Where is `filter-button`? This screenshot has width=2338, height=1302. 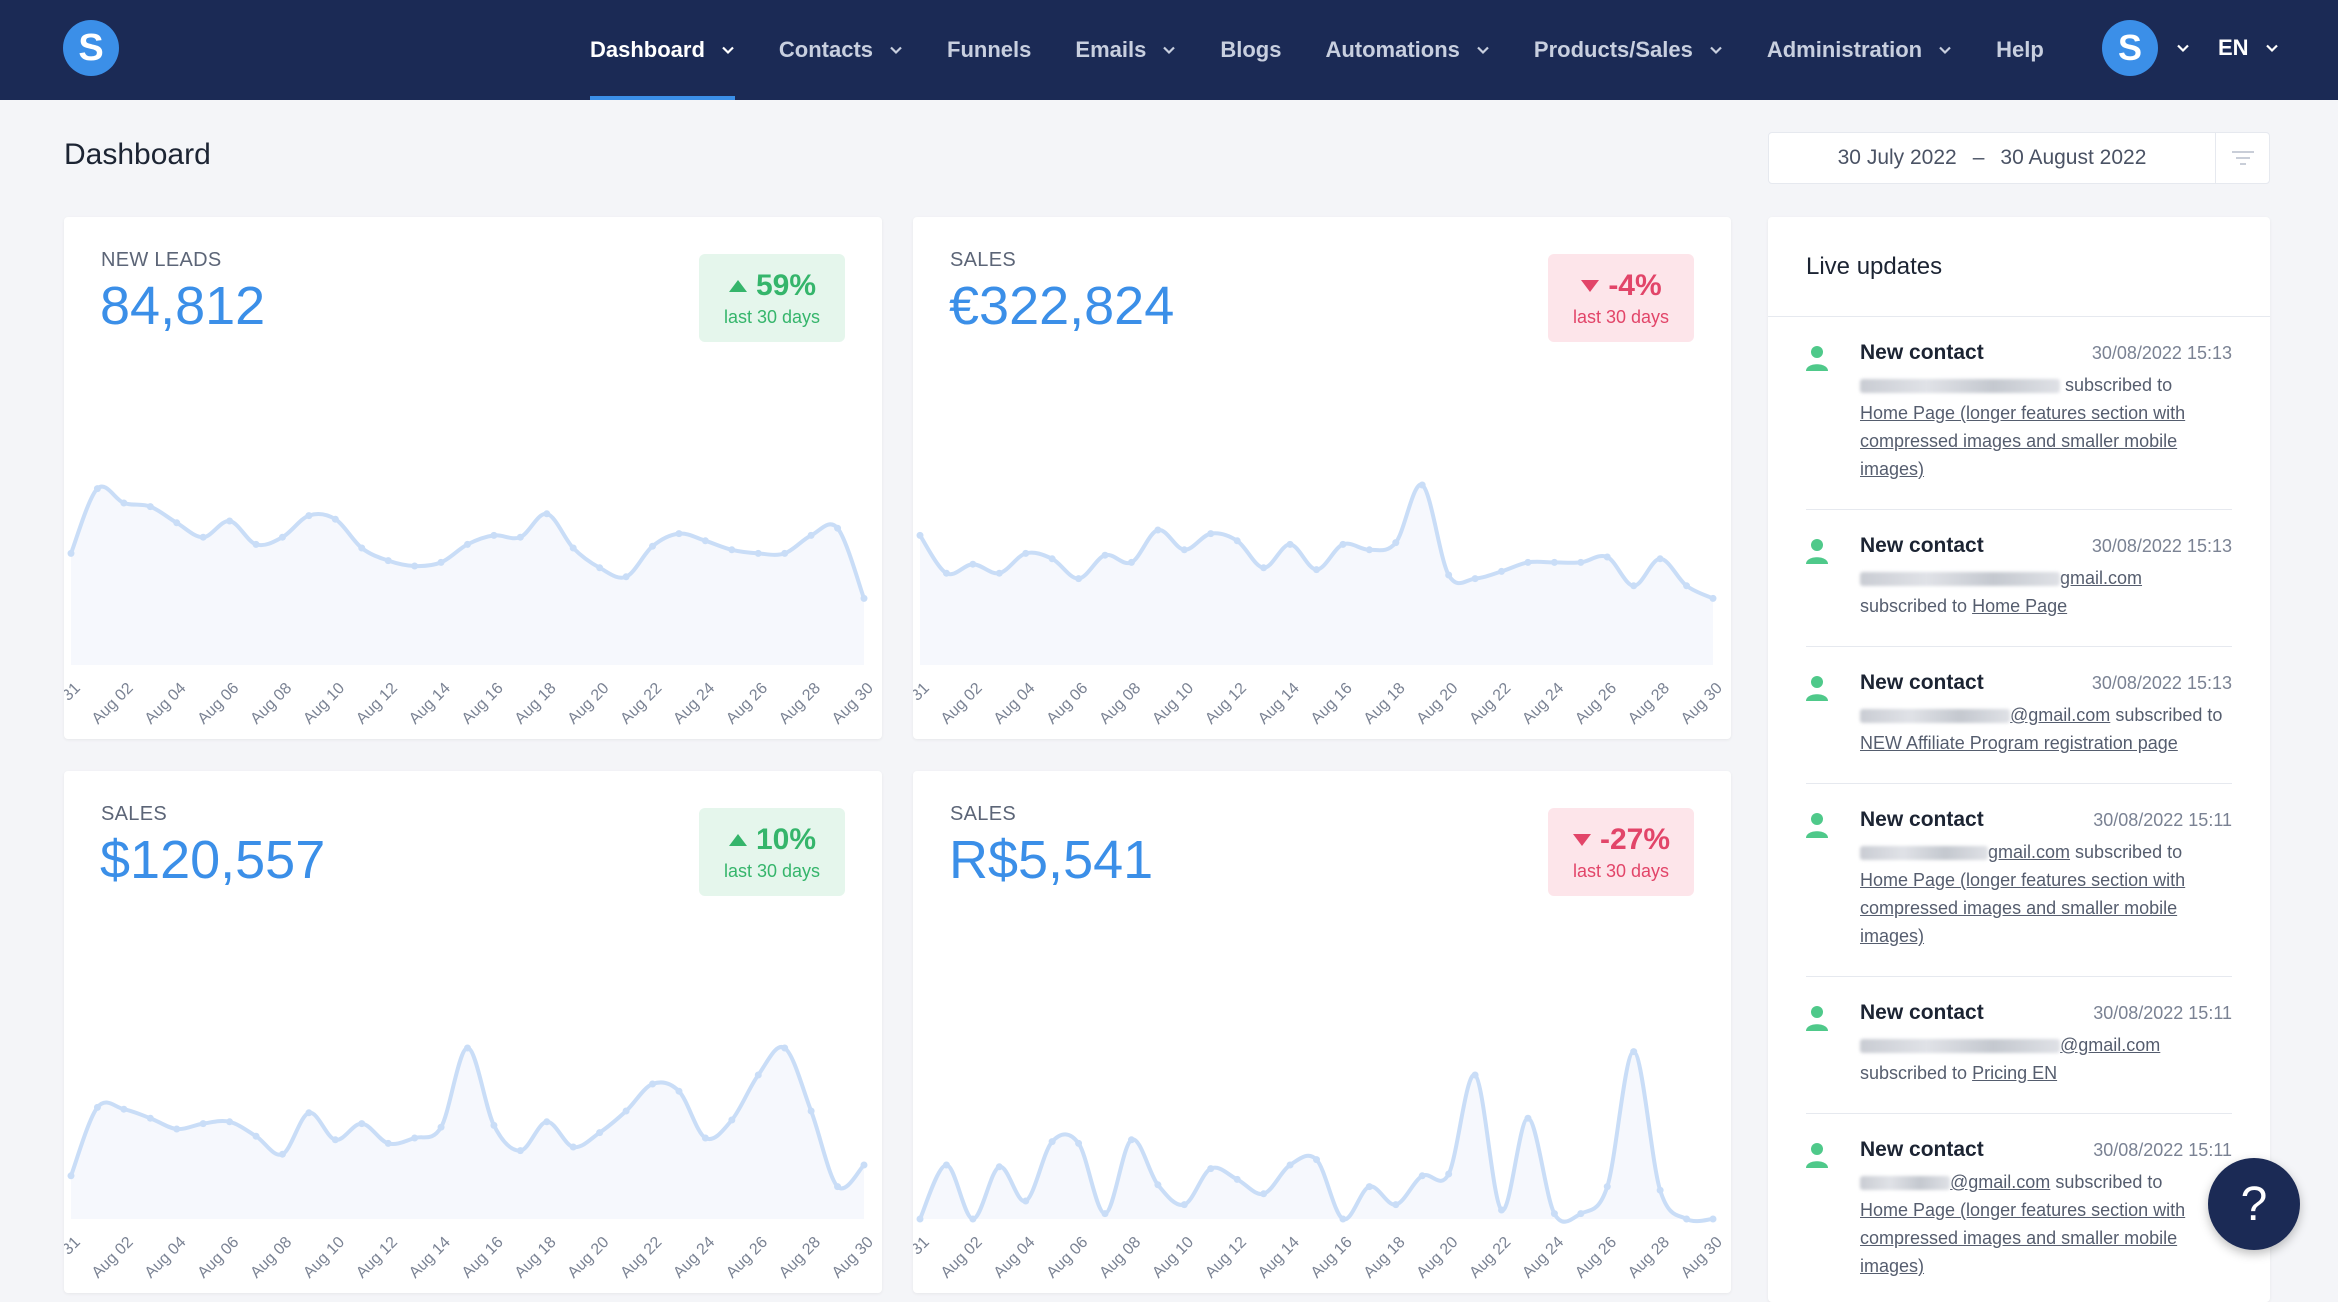
filter-button is located at coordinates (2242, 158).